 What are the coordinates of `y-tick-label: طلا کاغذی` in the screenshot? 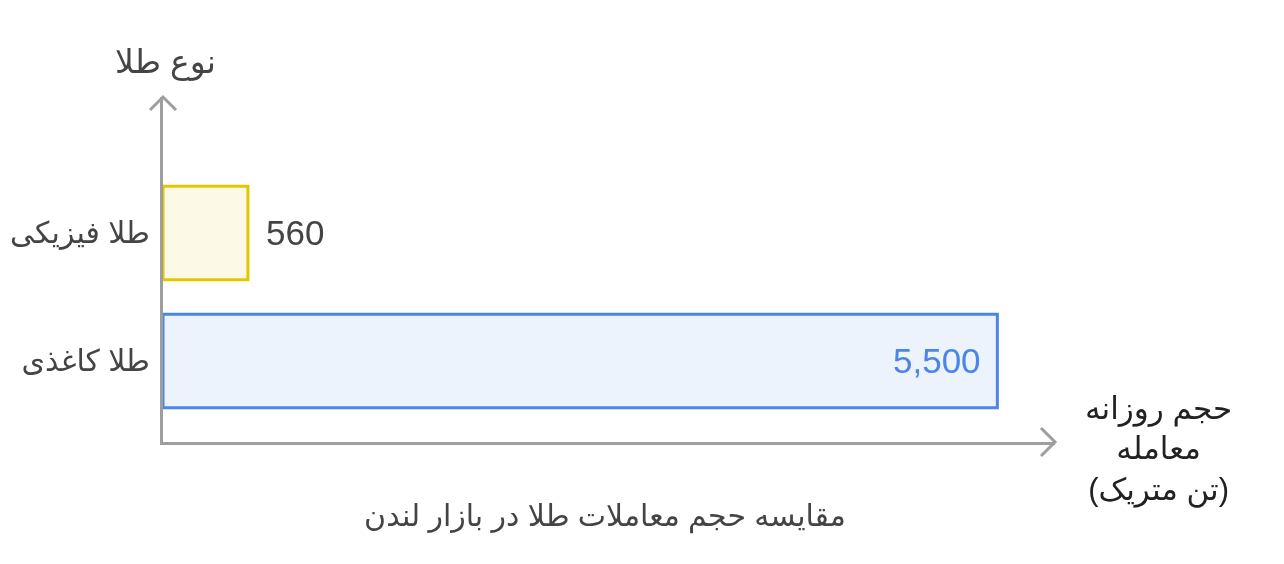 It's located at (85, 361).